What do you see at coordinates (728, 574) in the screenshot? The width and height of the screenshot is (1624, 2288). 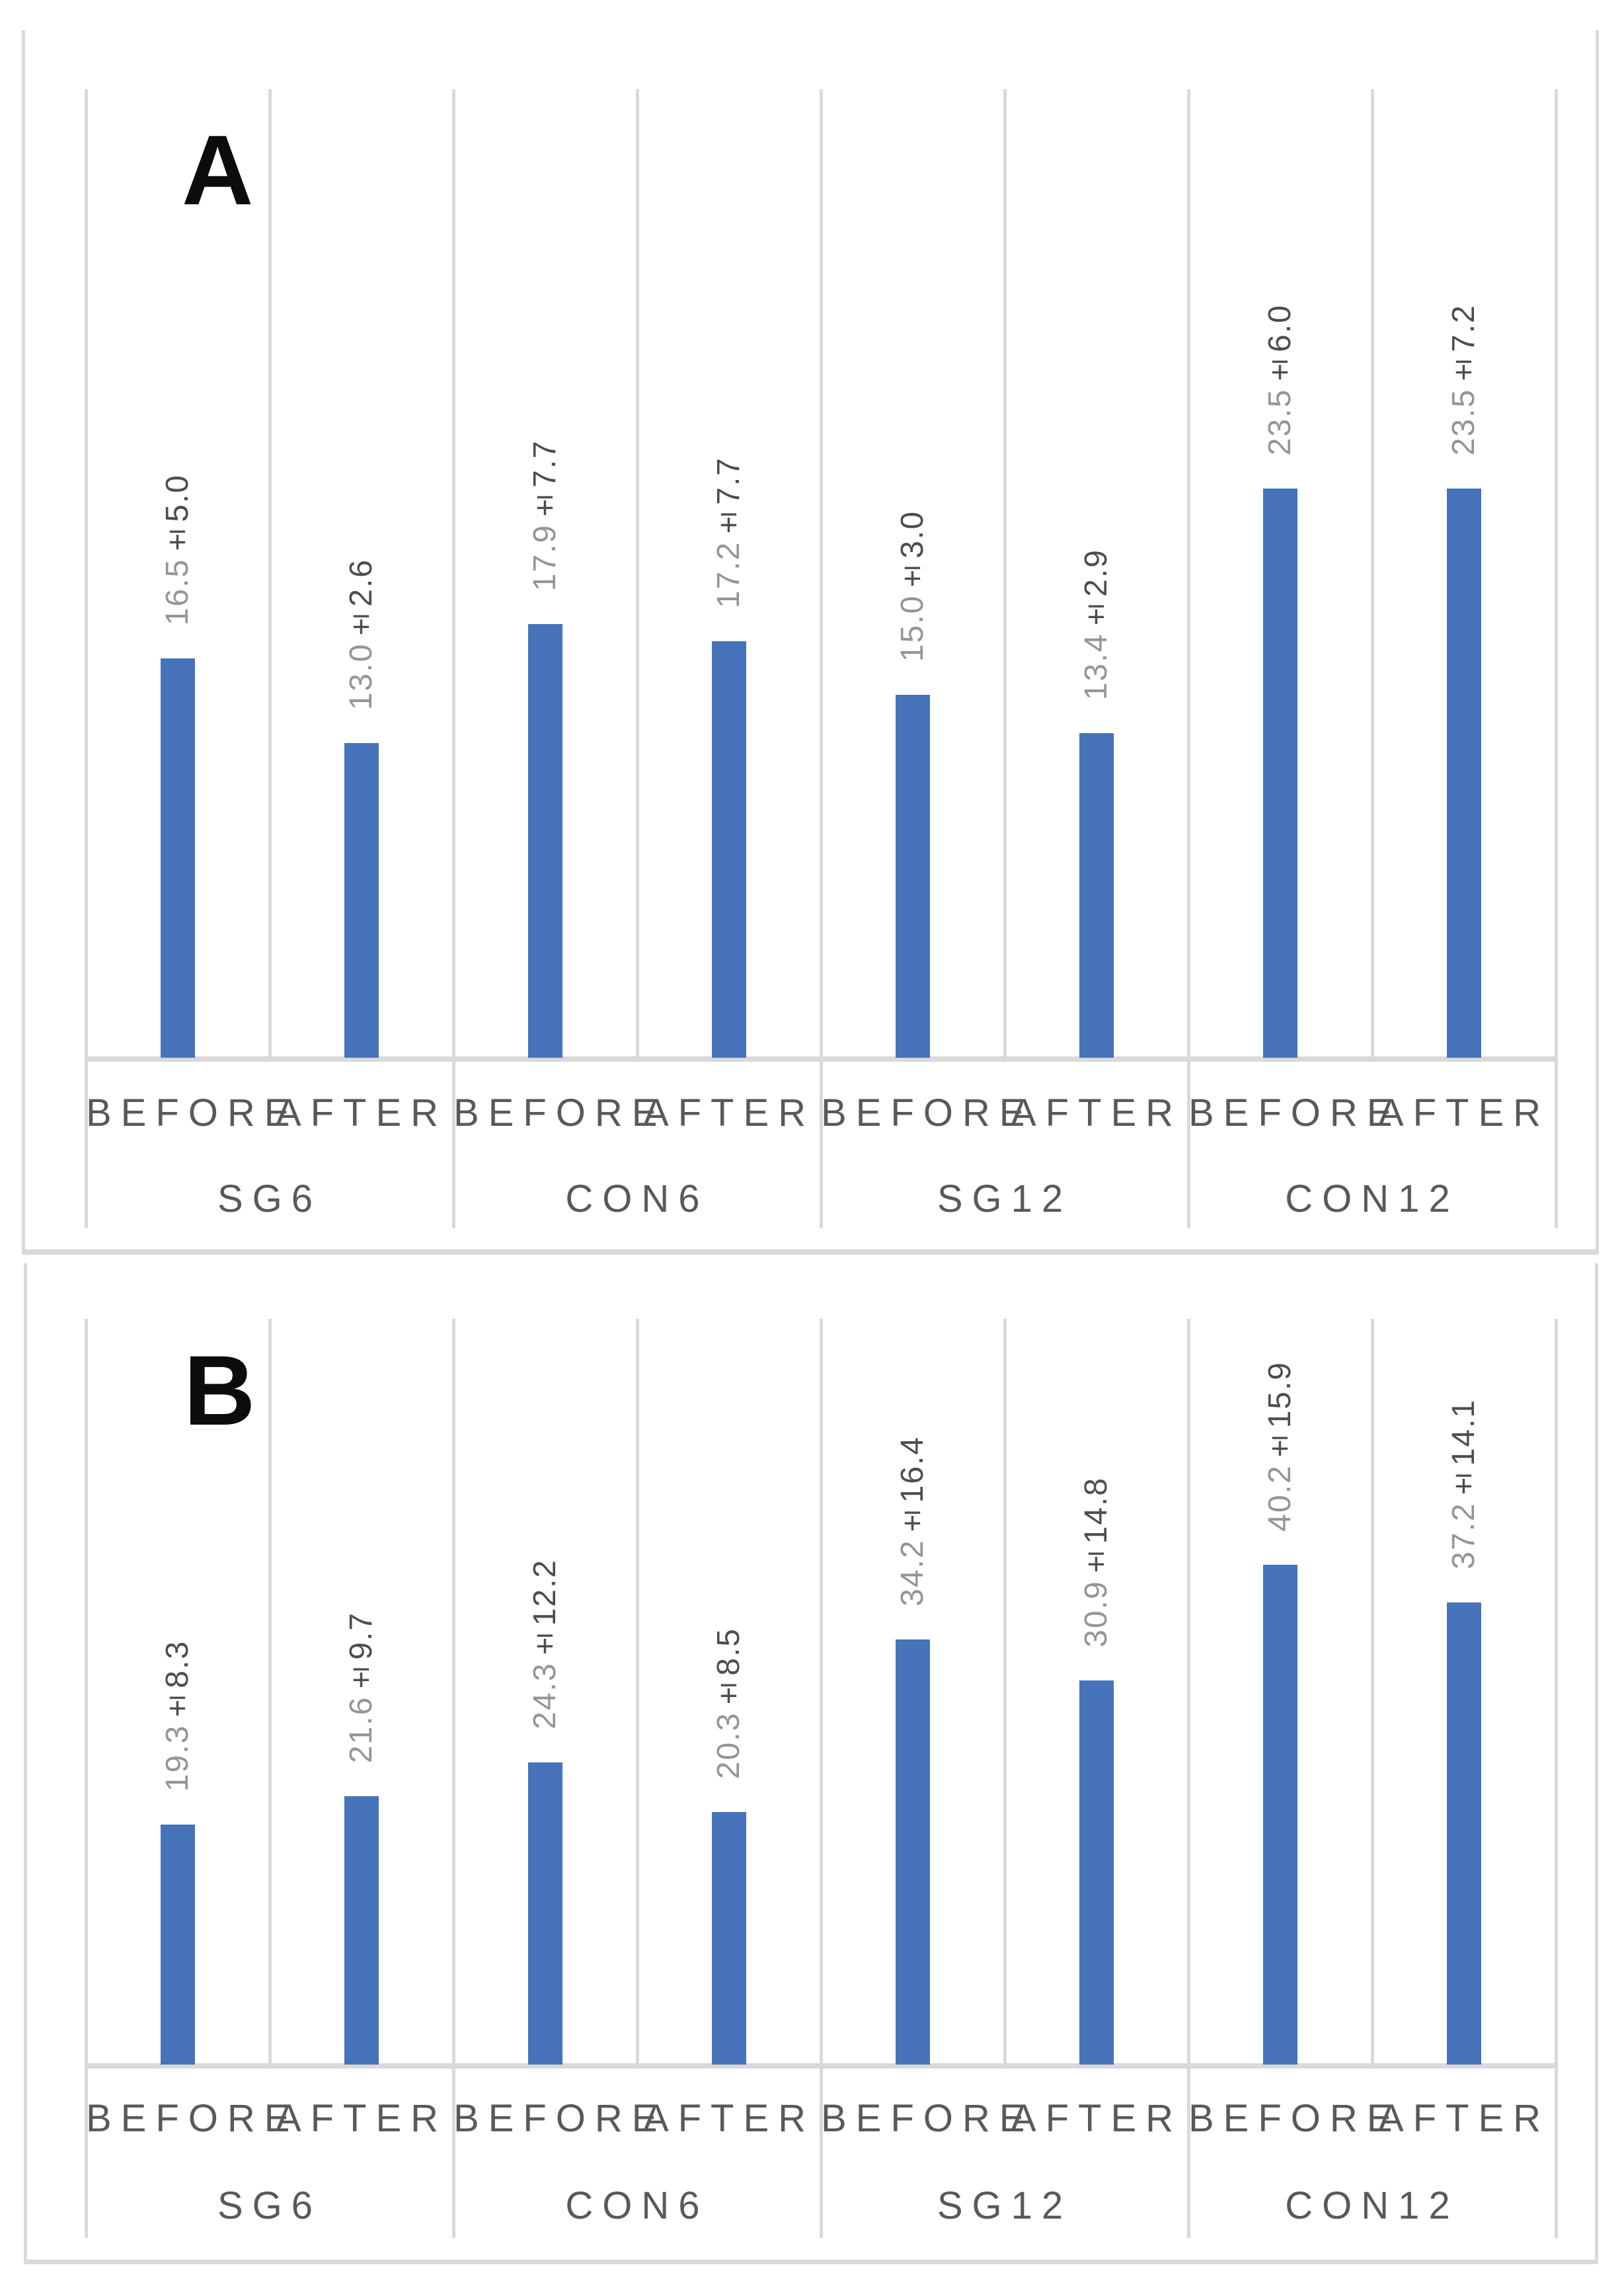 I see `value-mean: 17.2` at bounding box center [728, 574].